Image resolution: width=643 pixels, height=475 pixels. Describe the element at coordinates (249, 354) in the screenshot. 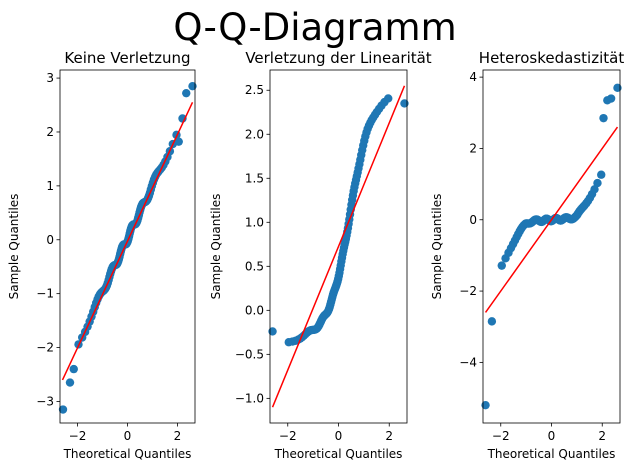

I see `y-tick-label: −0.5` at that location.